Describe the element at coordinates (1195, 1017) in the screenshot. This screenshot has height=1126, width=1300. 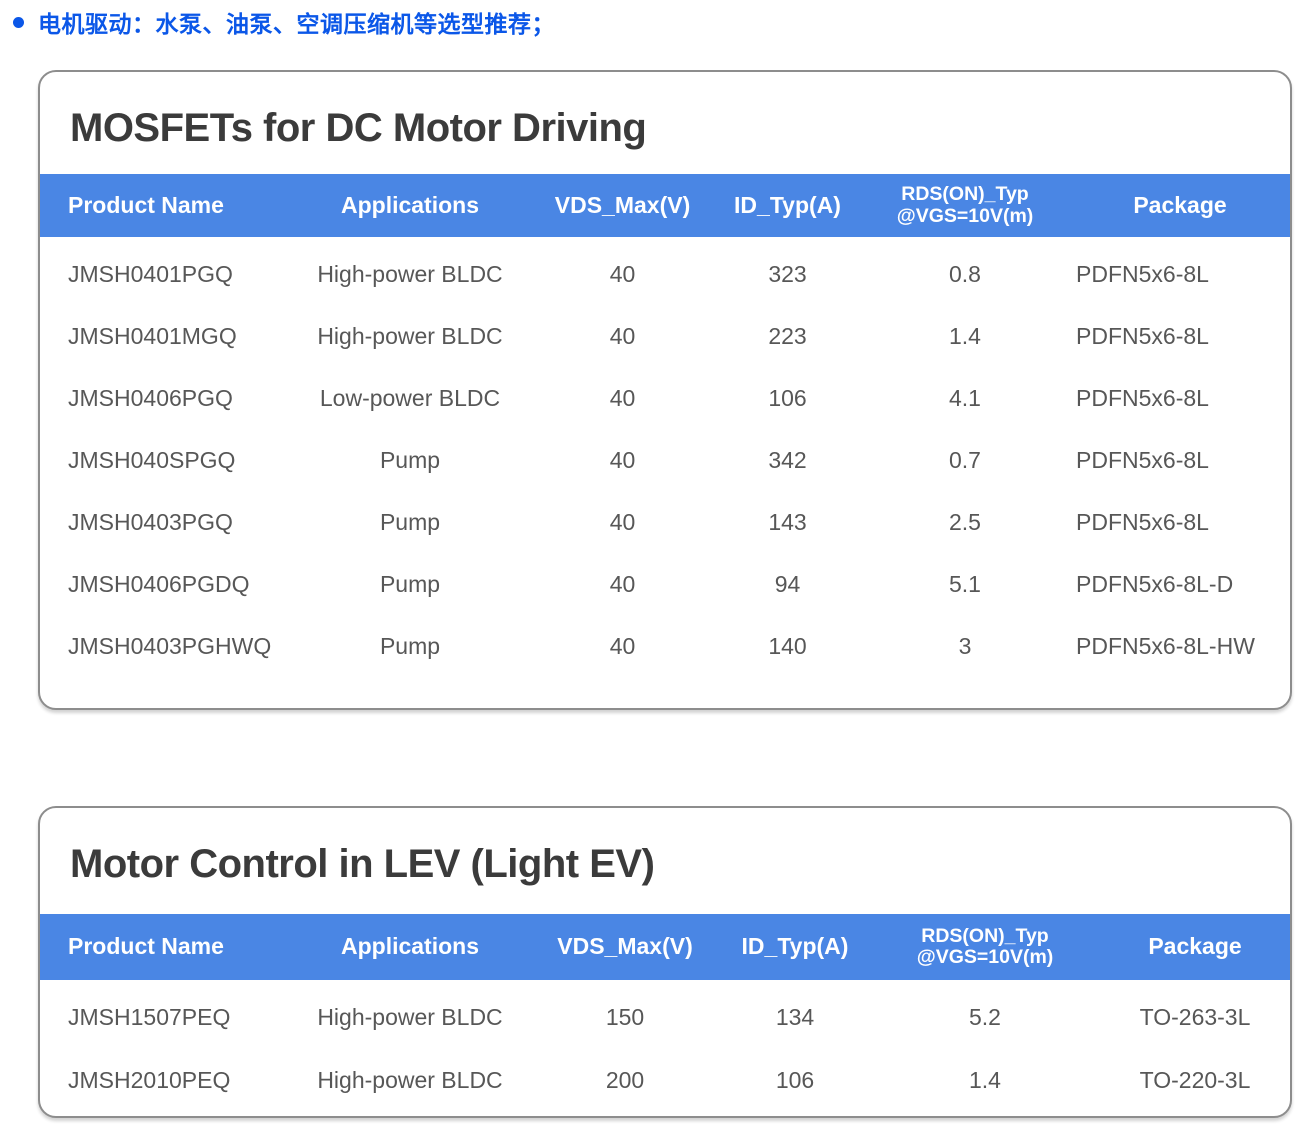
I see `cell-package: TO-263-3L` at that location.